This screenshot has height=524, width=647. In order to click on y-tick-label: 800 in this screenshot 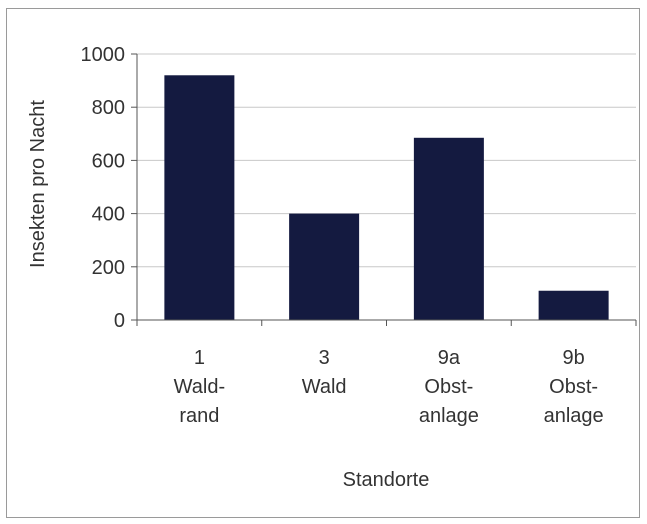, I will do `click(108, 108)`.